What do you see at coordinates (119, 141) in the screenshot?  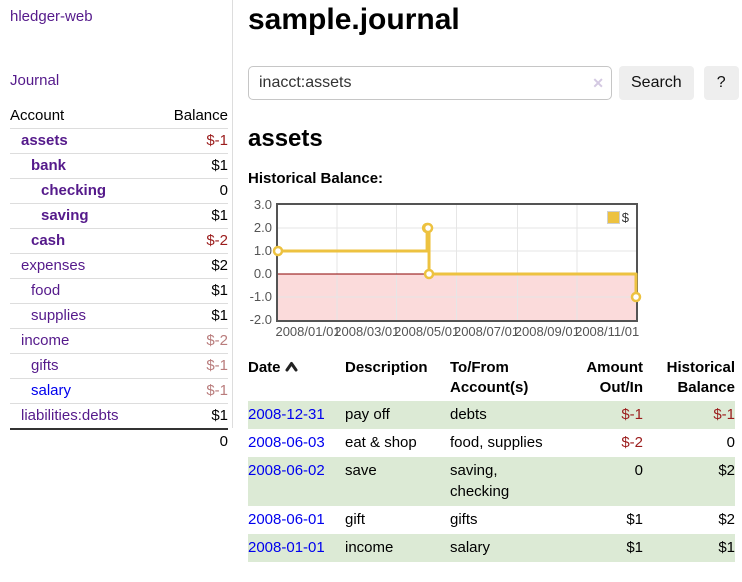 I see `sidebar-account-row: assets $-1` at bounding box center [119, 141].